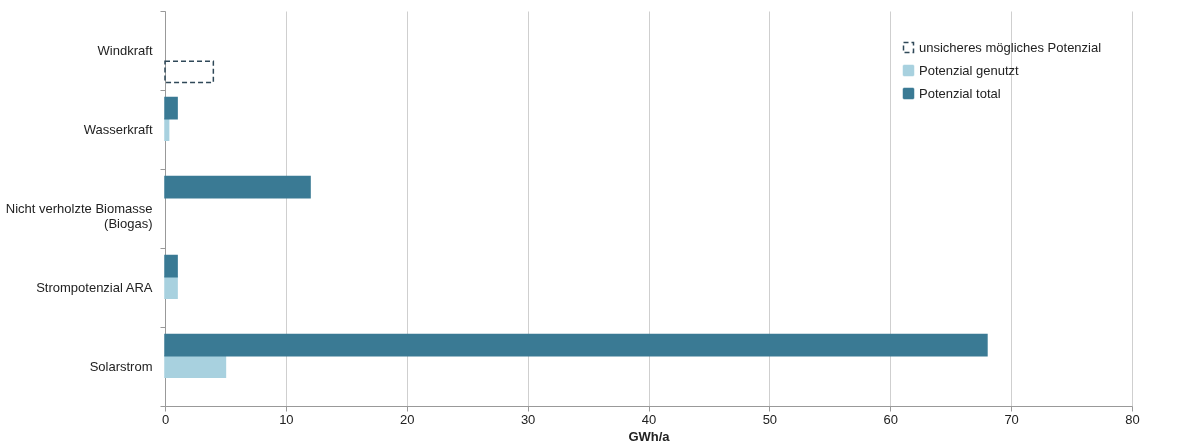  Describe the element at coordinates (118, 129) in the screenshot. I see `y-tick-label: Wasserkraft` at that location.